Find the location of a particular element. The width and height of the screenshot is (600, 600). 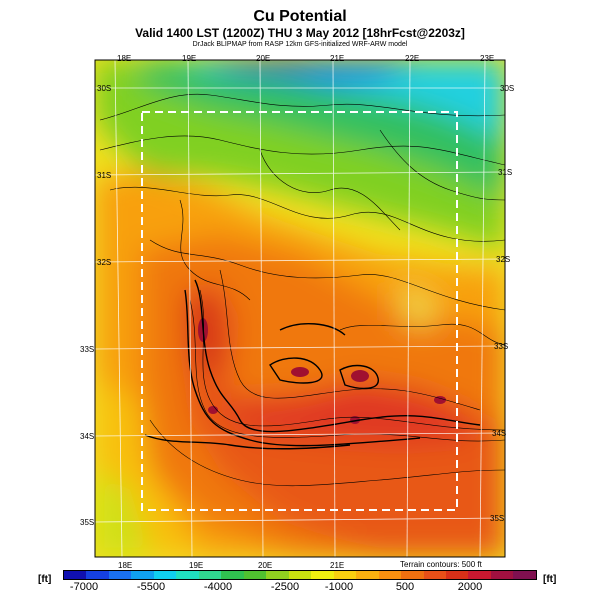

scale-tick-label: -1000 is located at coordinates (339, 587).